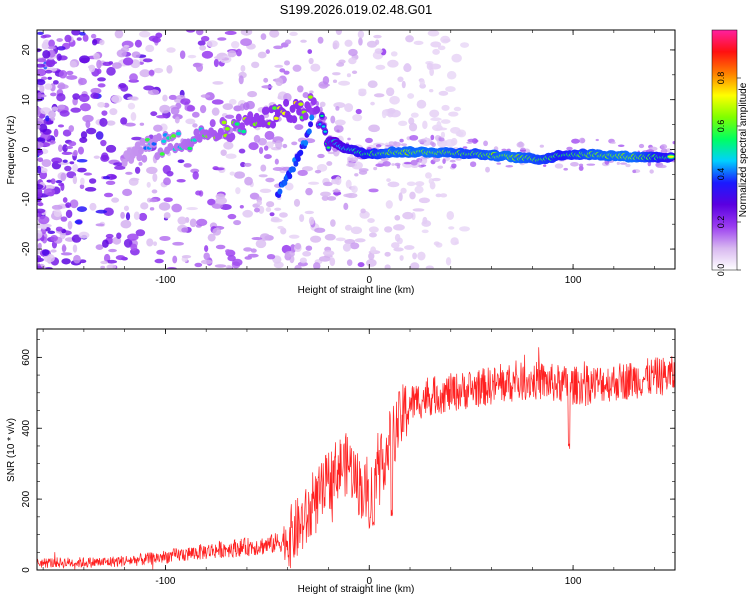 The image size is (750, 600). What do you see at coordinates (26, 570) in the screenshot?
I see `snr-ytick-label: 0` at bounding box center [26, 570].